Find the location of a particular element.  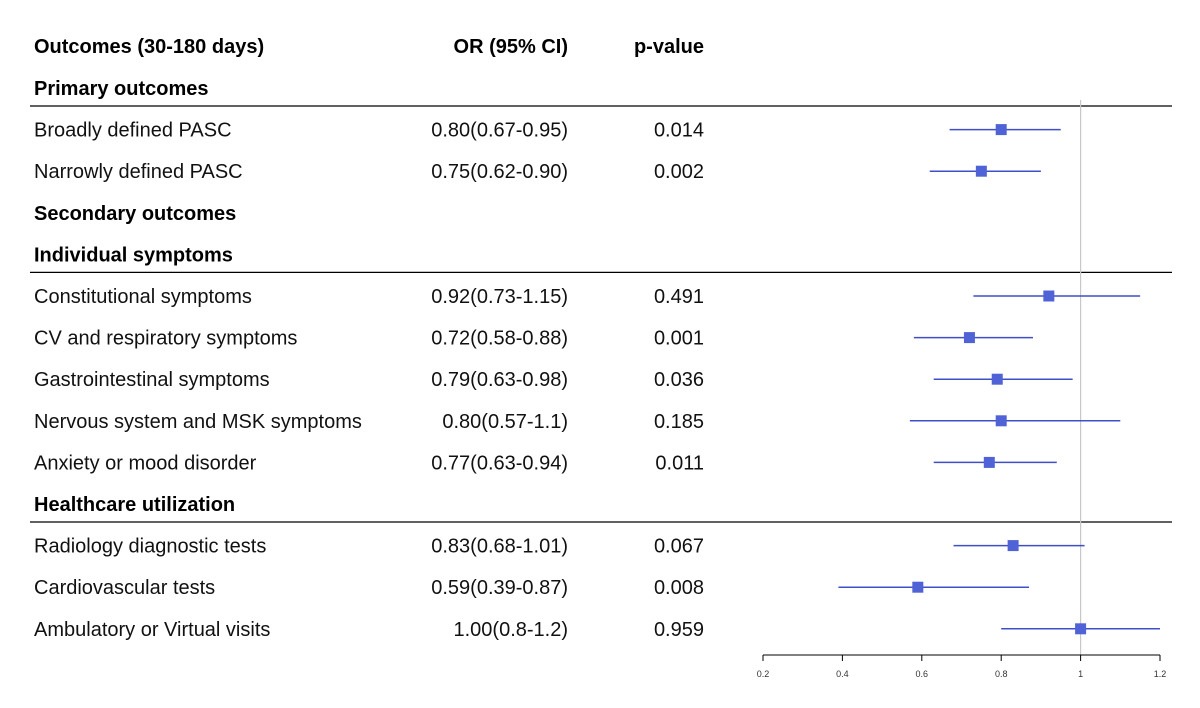

x-tick-label: 1 is located at coordinates (1080, 674).